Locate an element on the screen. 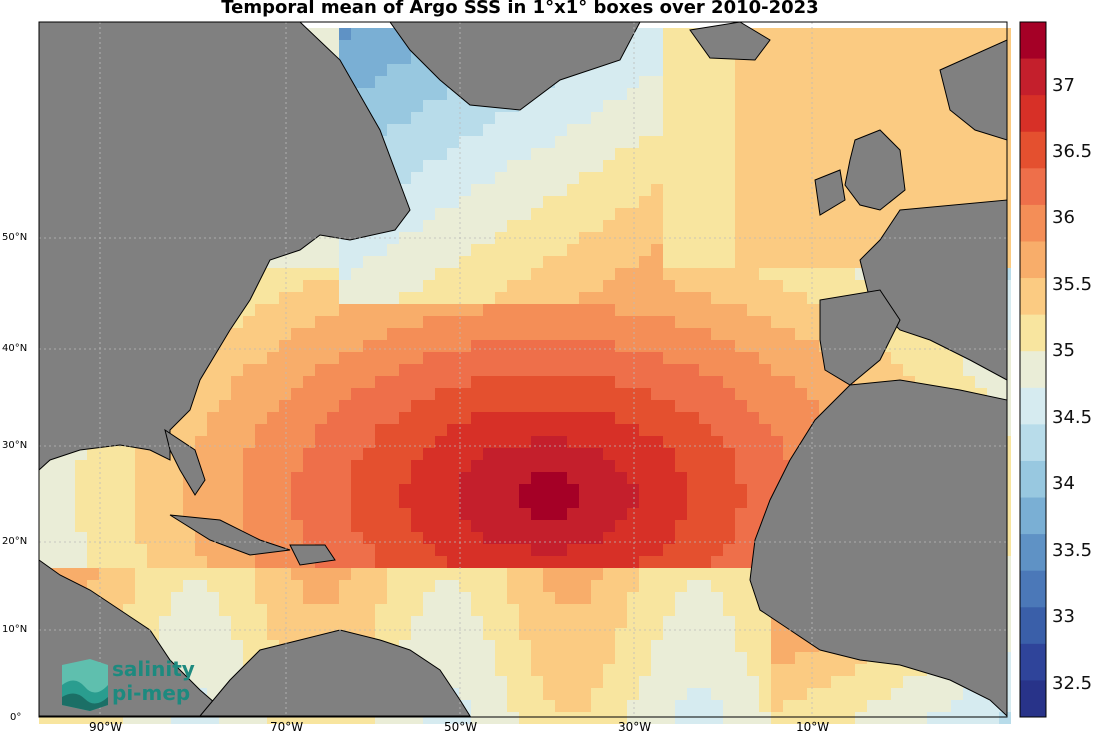 The image size is (1095, 737). logo-text-pi-mep: pi-mep is located at coordinates (151, 693).